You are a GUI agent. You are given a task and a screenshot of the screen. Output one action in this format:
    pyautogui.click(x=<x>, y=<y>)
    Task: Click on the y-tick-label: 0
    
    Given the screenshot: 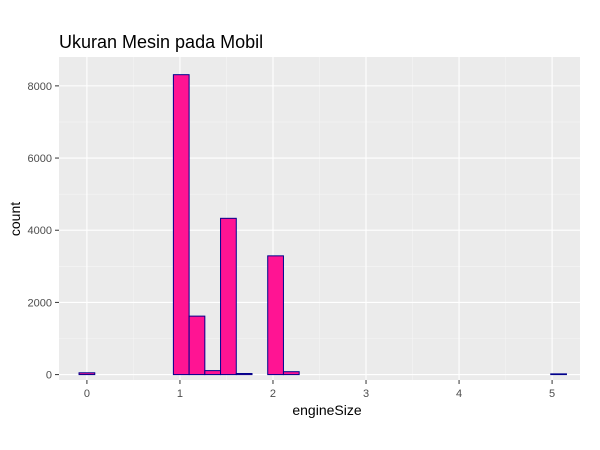 What is the action you would take?
    pyautogui.click(x=49, y=376)
    